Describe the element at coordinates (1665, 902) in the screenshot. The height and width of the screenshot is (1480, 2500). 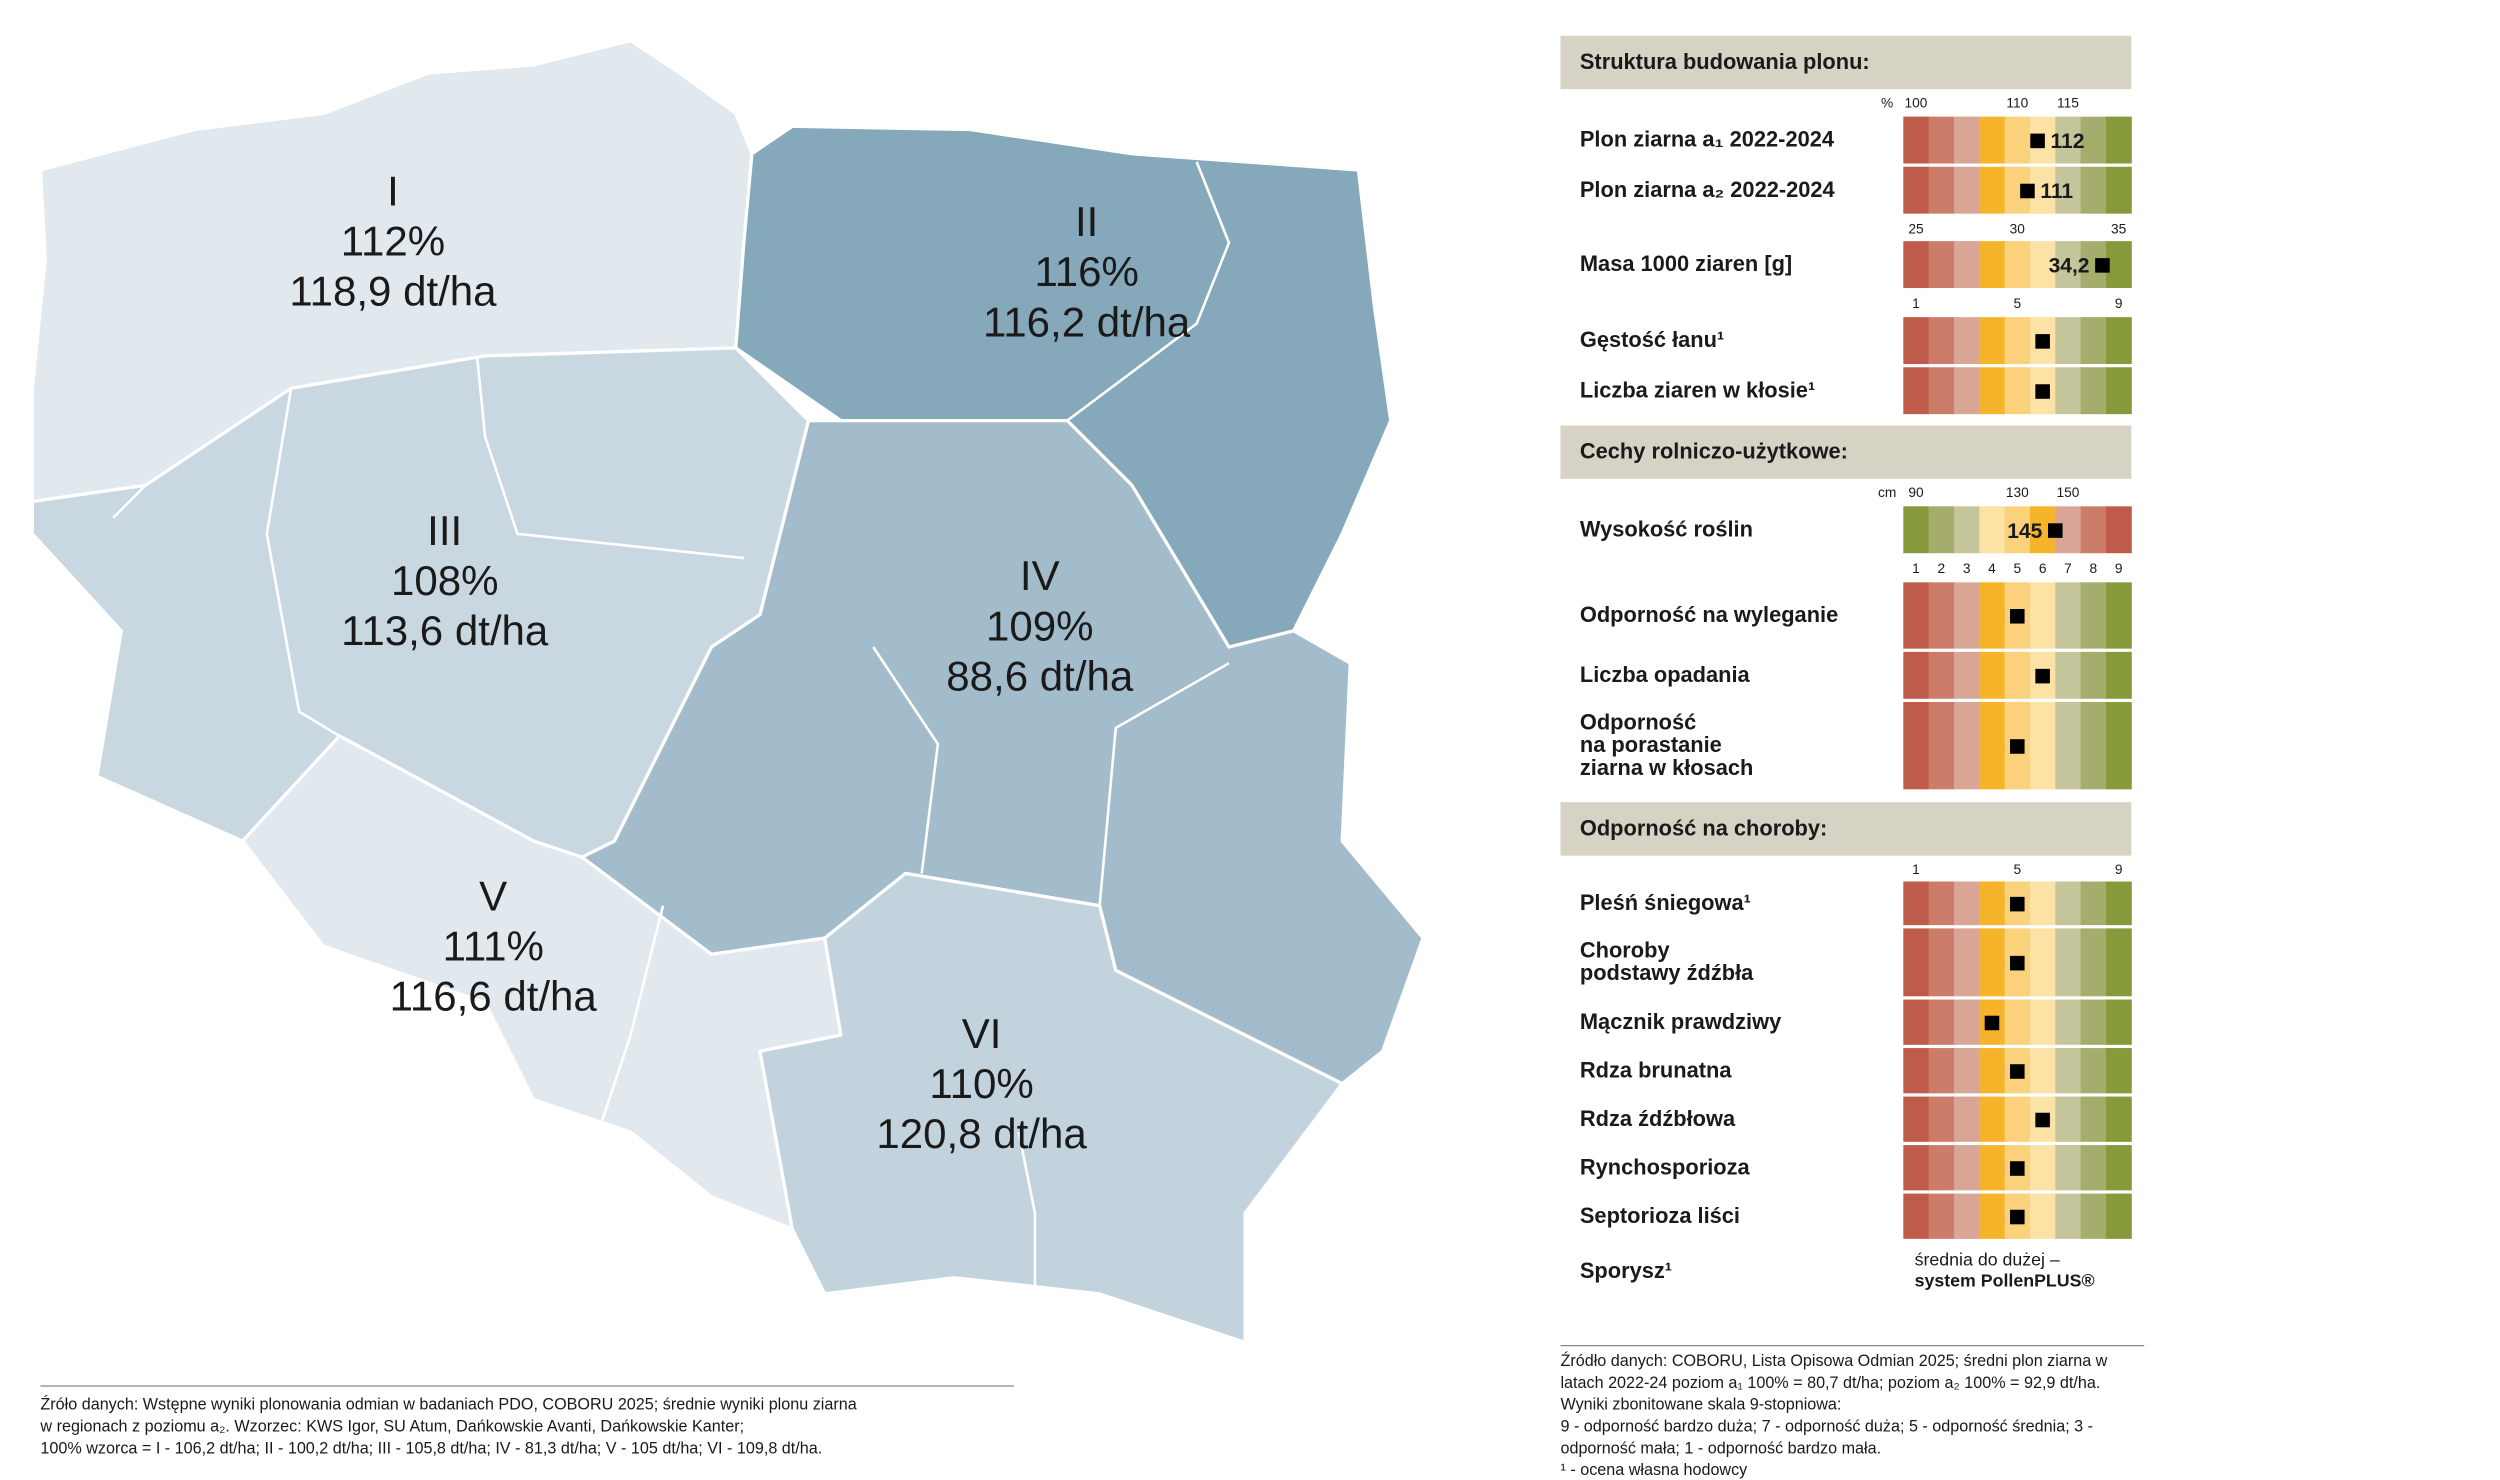
I see `row-label: Pleśń śniegowa¹` at that location.